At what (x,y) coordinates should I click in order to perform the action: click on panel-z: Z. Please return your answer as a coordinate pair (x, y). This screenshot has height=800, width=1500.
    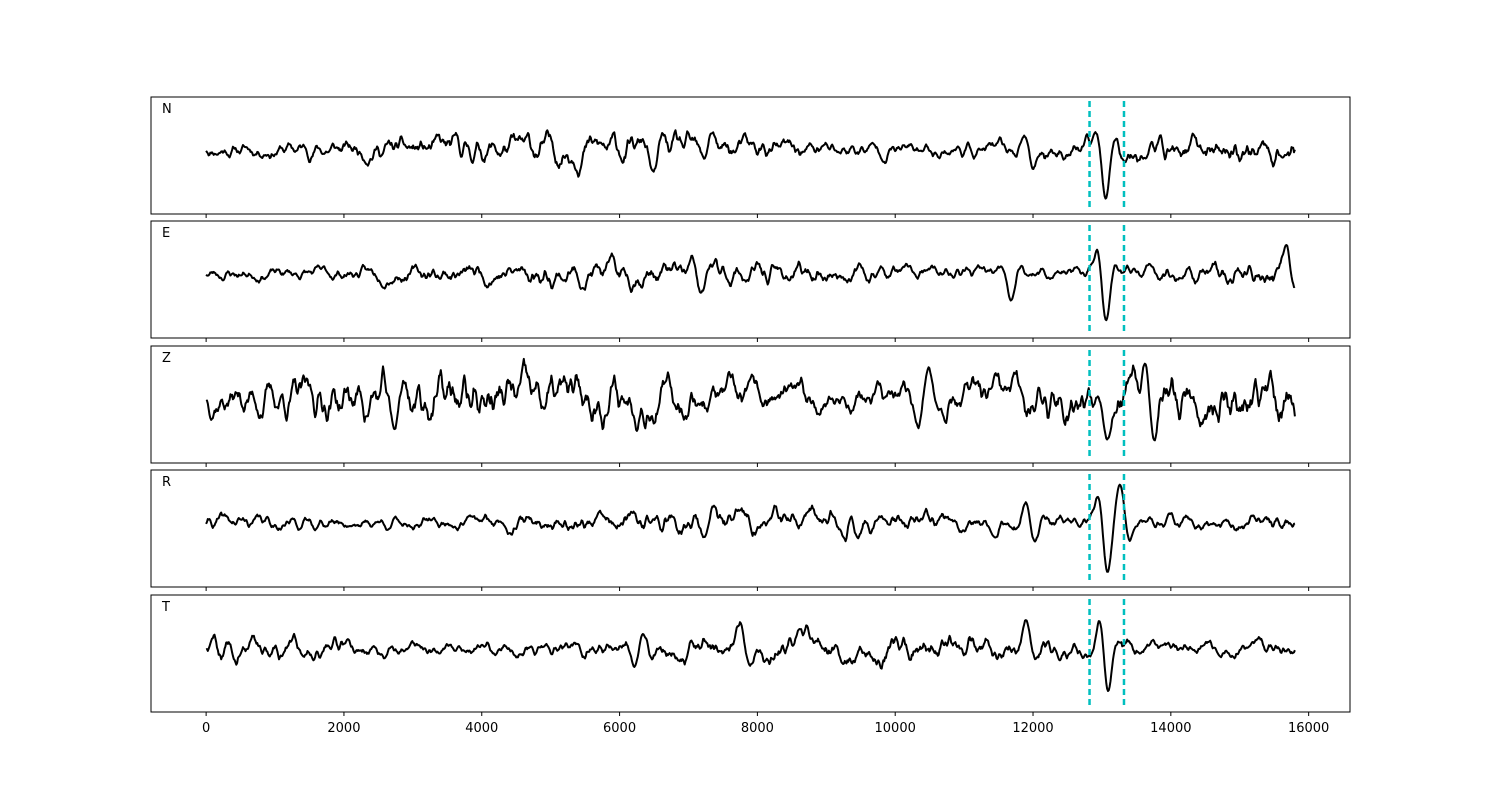
    Looking at the image, I should click on (750, 406).